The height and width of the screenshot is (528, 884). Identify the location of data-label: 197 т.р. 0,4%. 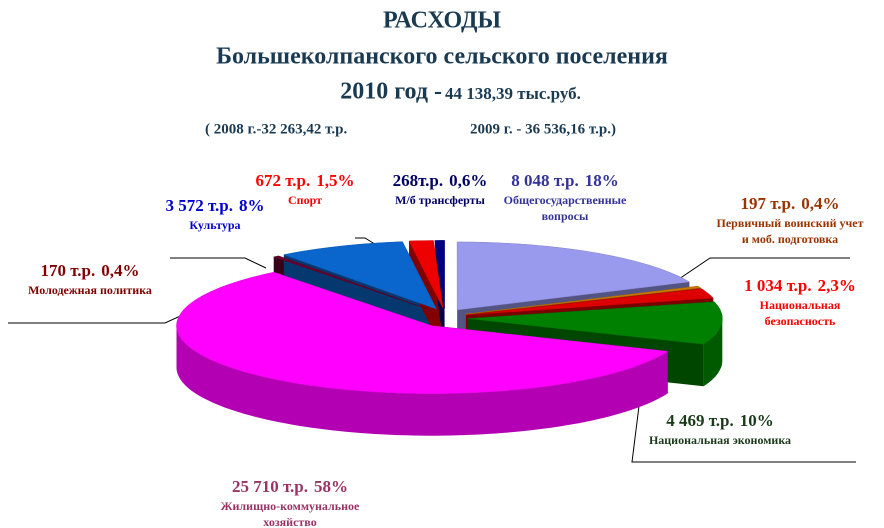
(789, 203).